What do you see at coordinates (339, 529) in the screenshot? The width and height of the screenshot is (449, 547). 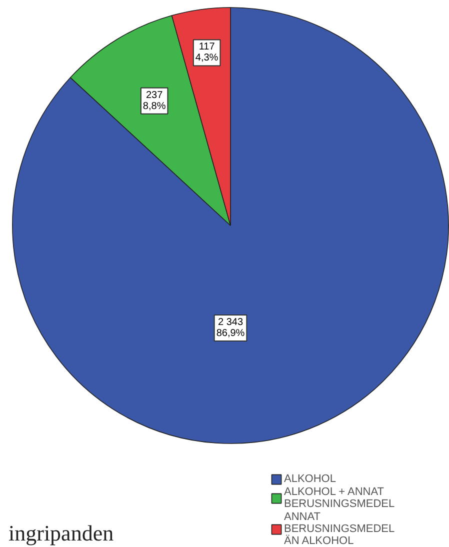 I see `legend-label: ANNAT BERUSNINGSMEDEL ÄN ALKOHOL` at bounding box center [339, 529].